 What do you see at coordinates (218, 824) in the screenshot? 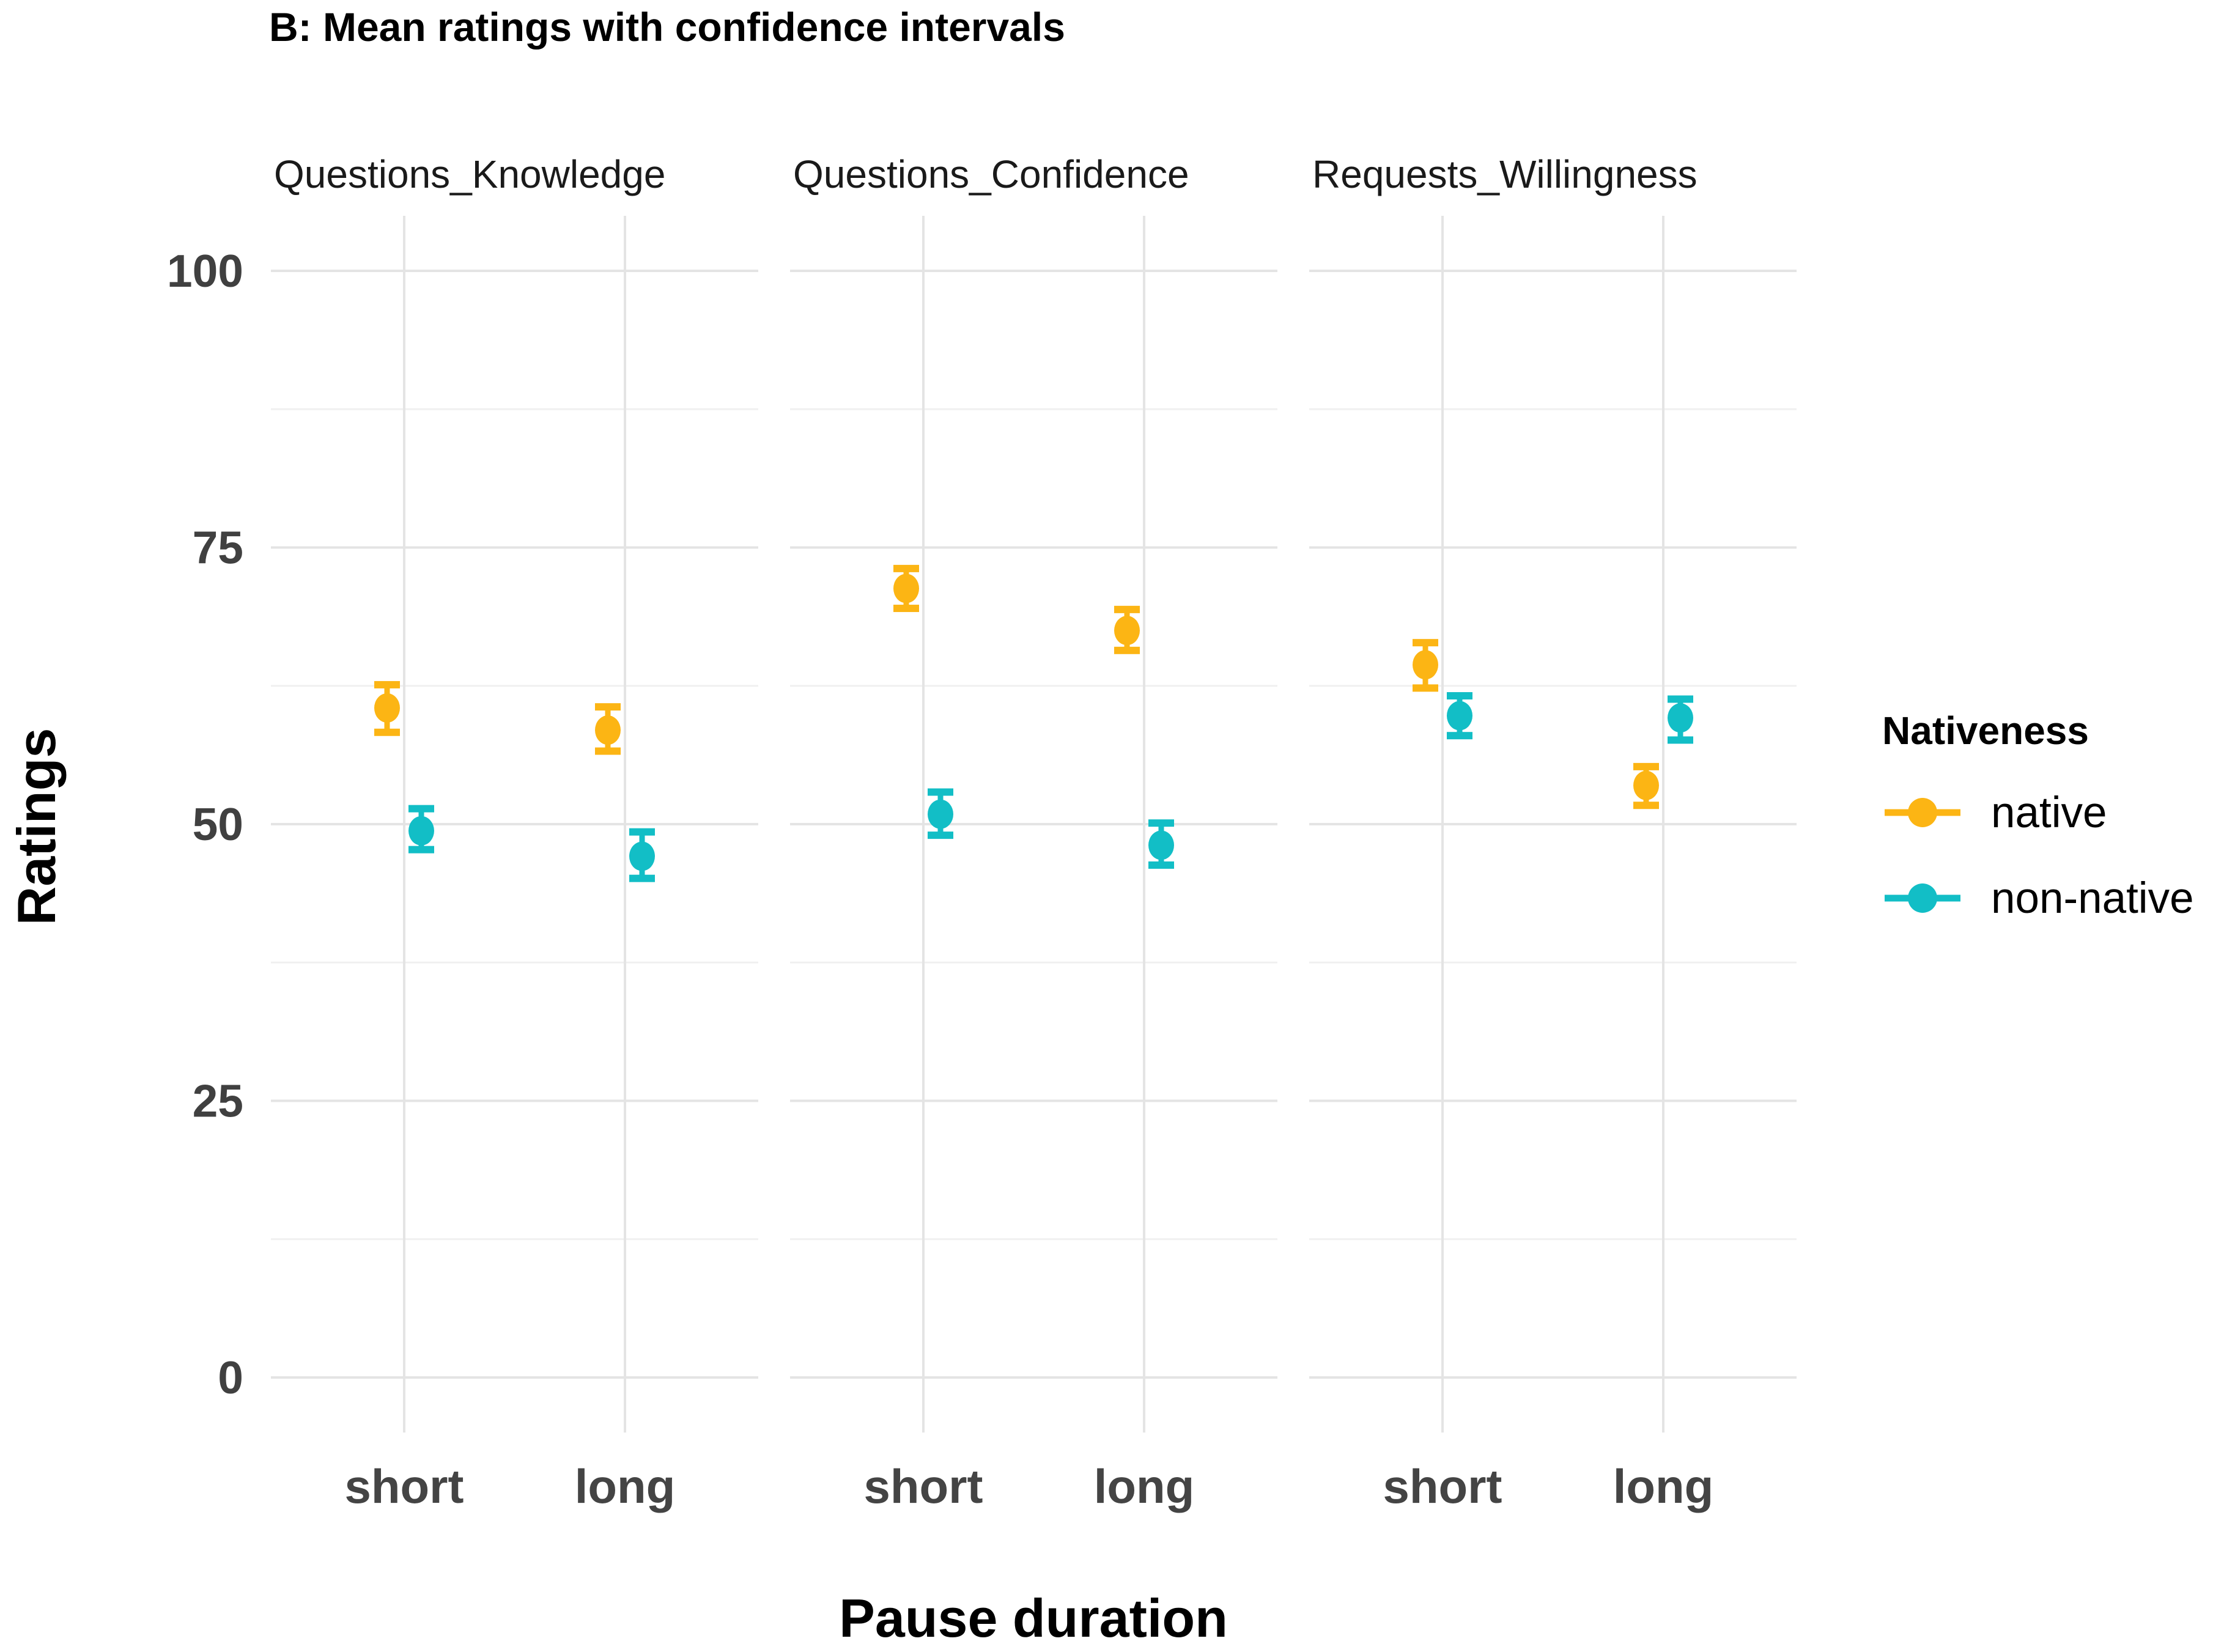
I see `y-tick-label: 50` at bounding box center [218, 824].